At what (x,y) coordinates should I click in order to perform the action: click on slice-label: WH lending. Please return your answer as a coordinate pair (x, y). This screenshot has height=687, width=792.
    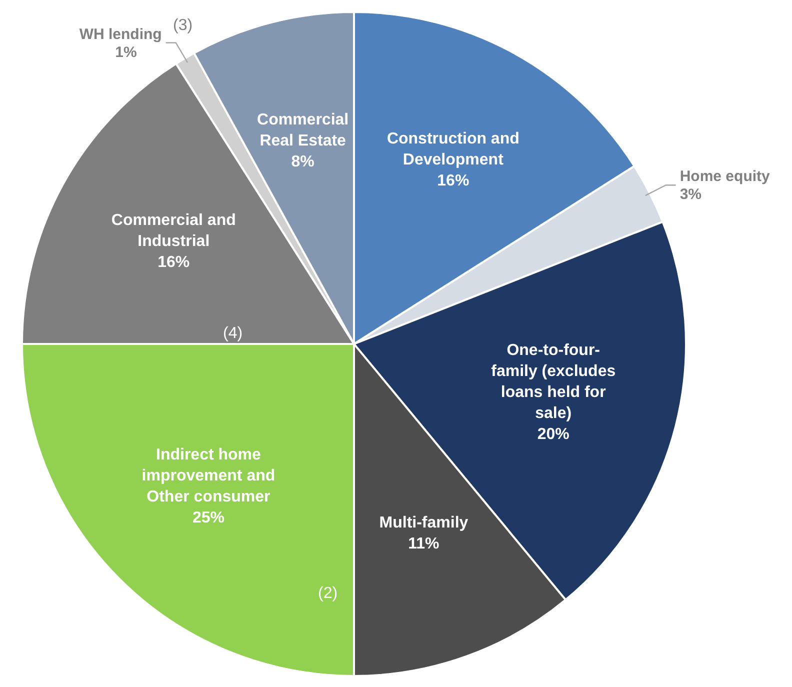
    Looking at the image, I should click on (120, 34).